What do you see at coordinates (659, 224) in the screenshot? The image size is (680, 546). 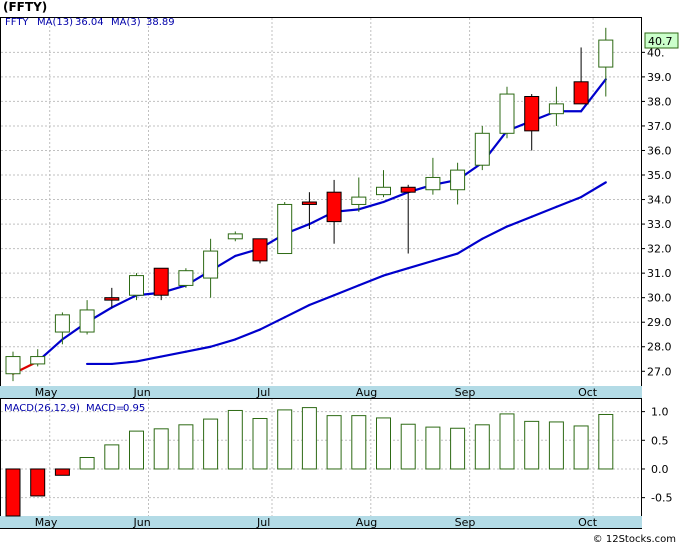 I see `price-y-tick-label: 33.0` at bounding box center [659, 224].